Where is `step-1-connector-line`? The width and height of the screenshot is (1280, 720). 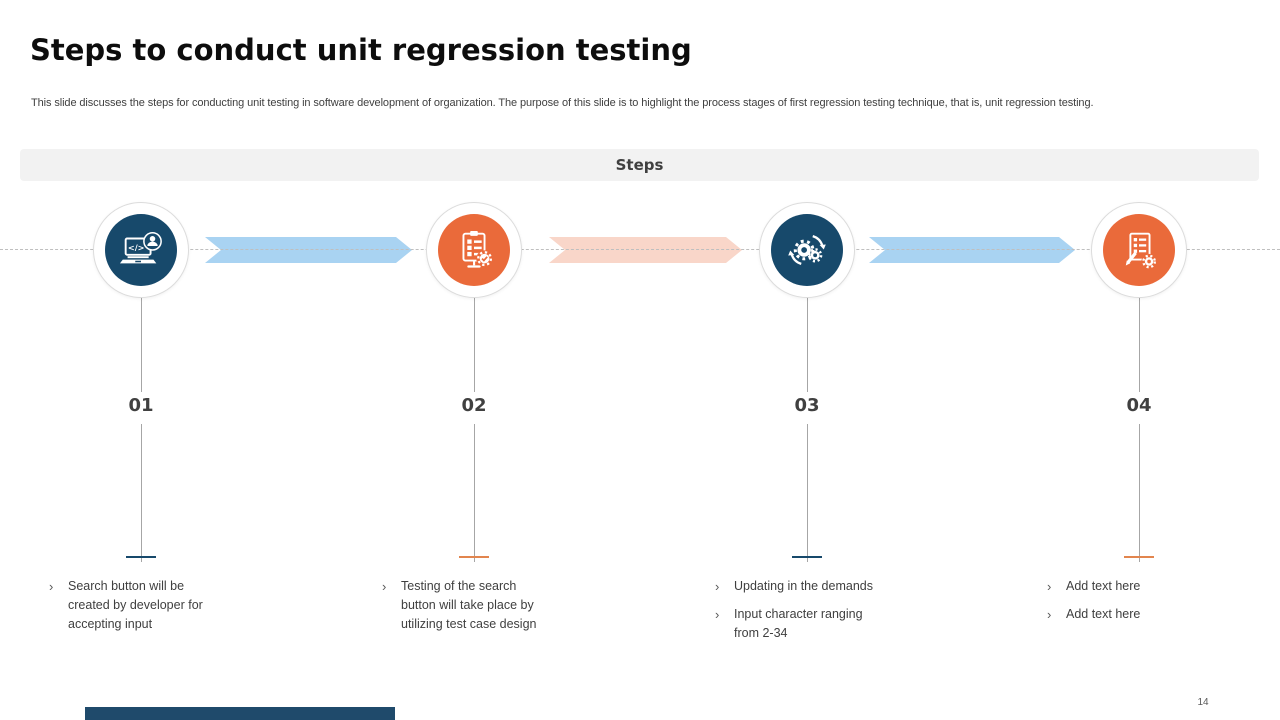 step-1-connector-line is located at coordinates (141, 345).